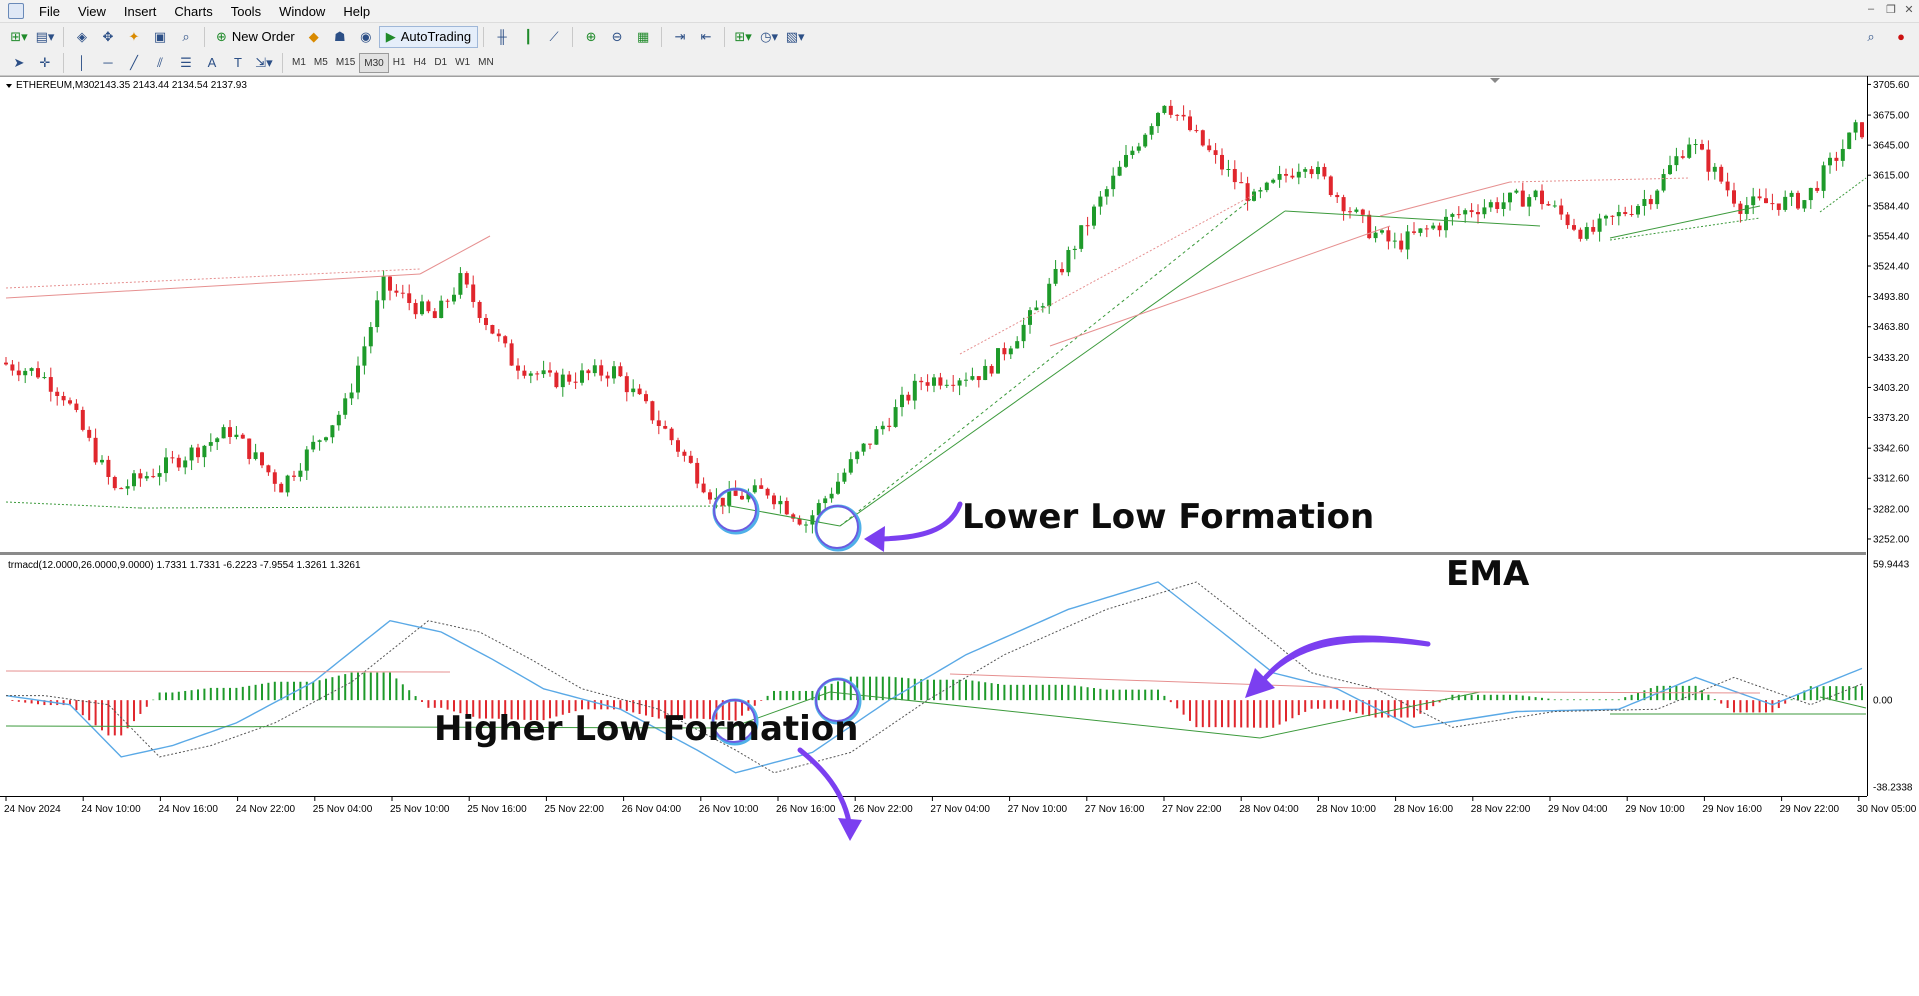 The width and height of the screenshot is (1919, 996). Describe the element at coordinates (420, 62) in the screenshot. I see `timeframe-h4: H4` at that location.